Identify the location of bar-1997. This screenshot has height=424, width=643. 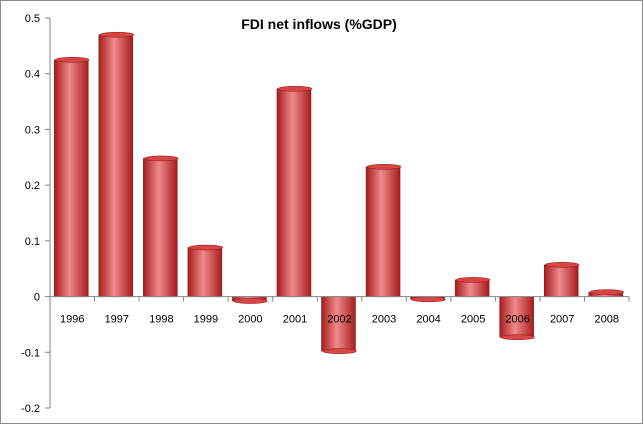
(116, 164).